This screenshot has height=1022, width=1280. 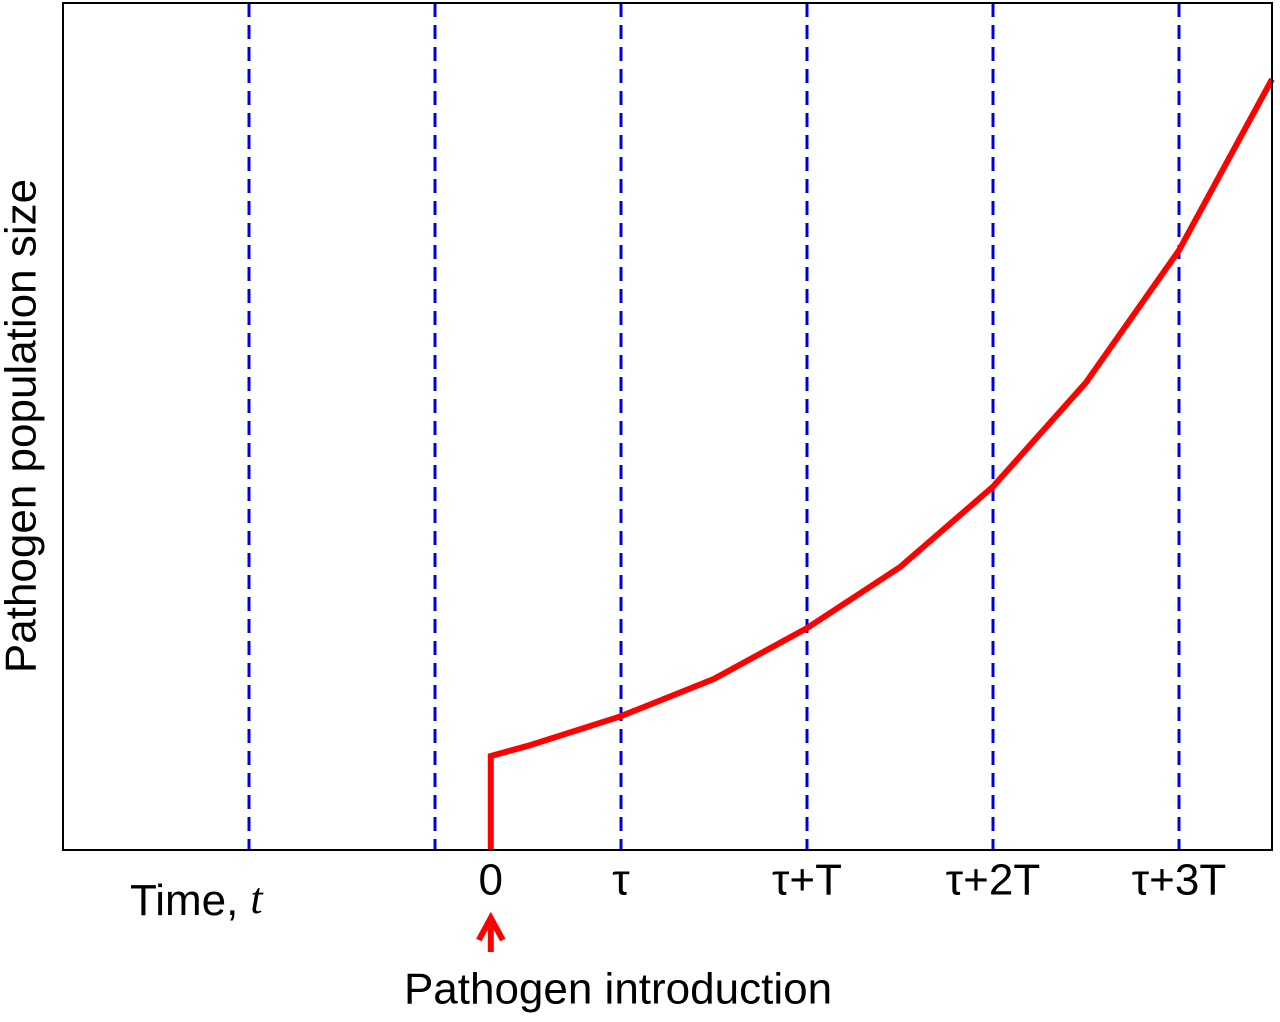 I want to click on x-axis-label: Time, t, so click(x=197, y=899).